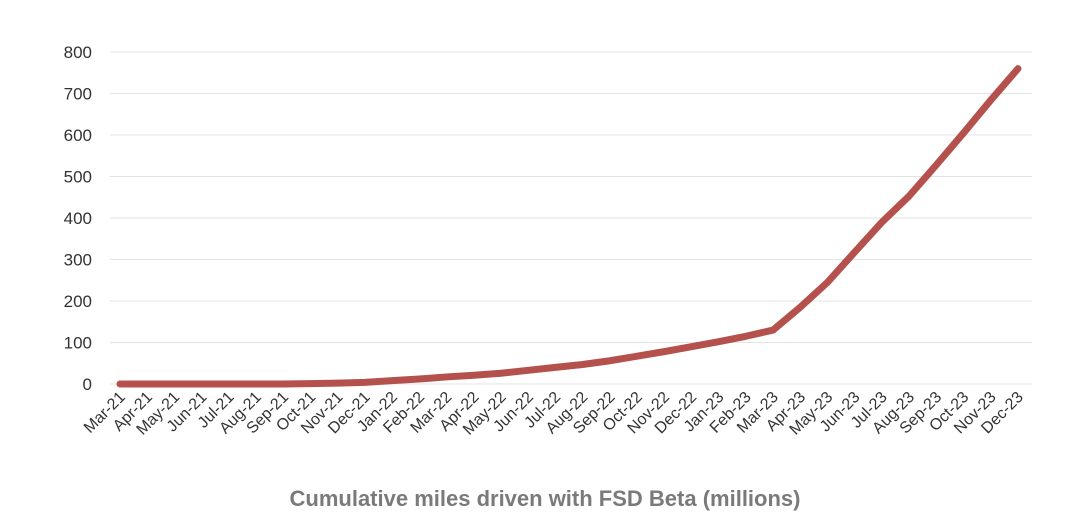 Image resolution: width=1080 pixels, height=531 pixels. Describe the element at coordinates (78, 260) in the screenshot. I see `y-tick-label: 300` at that location.